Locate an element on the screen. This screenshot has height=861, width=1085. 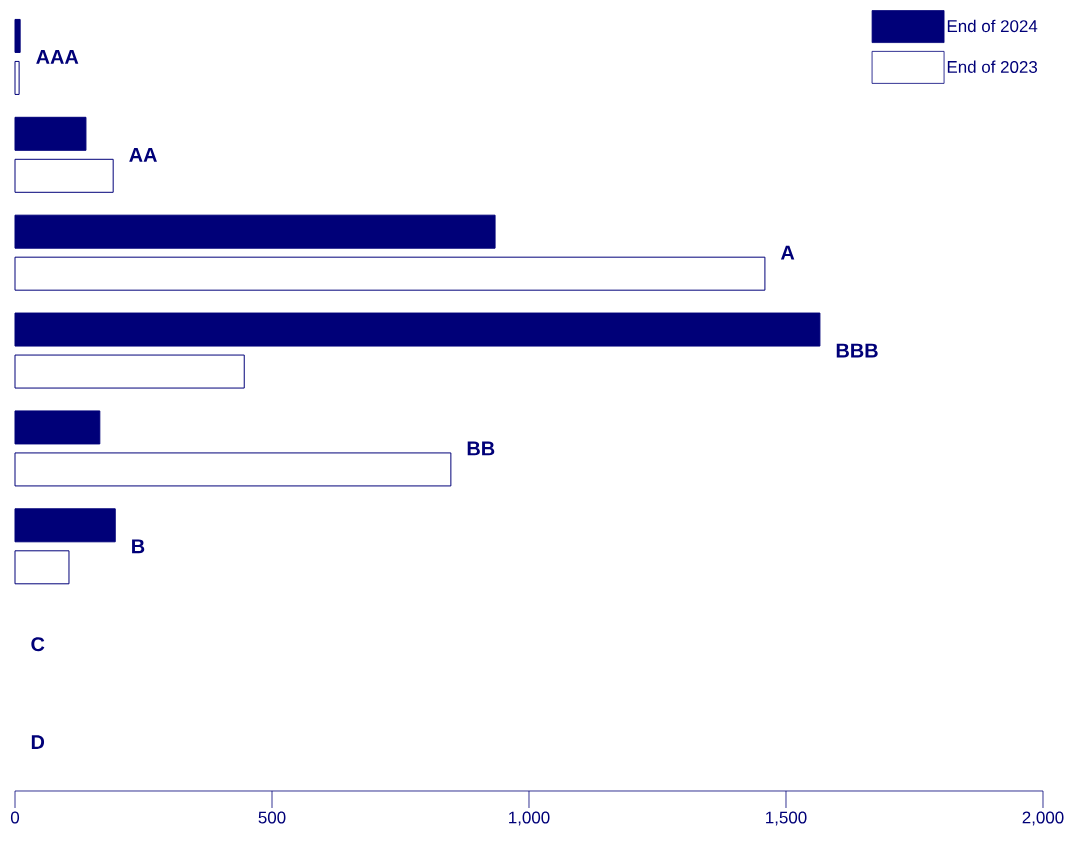
x-tick-label: 2,000 is located at coordinates (1043, 818).